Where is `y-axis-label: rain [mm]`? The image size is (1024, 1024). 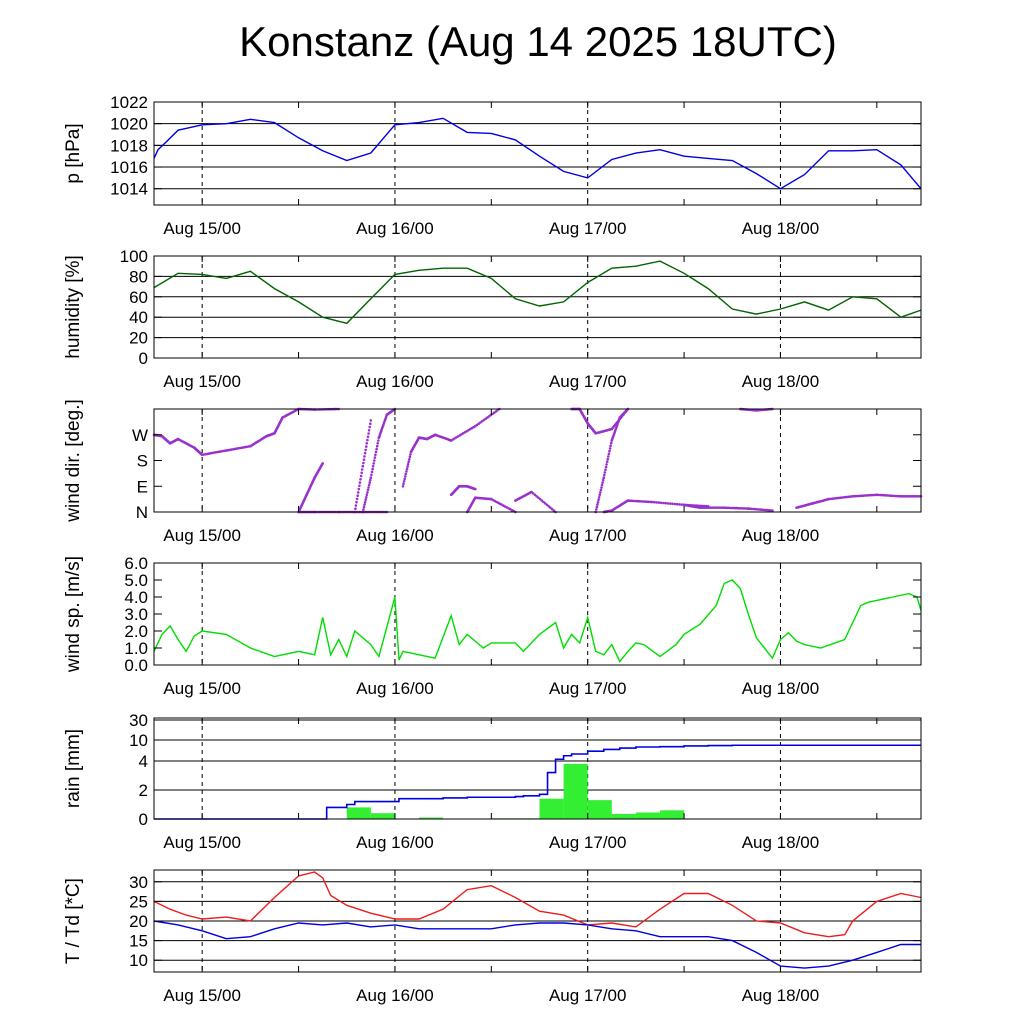
y-axis-label: rain [mm] is located at coordinates (73, 768).